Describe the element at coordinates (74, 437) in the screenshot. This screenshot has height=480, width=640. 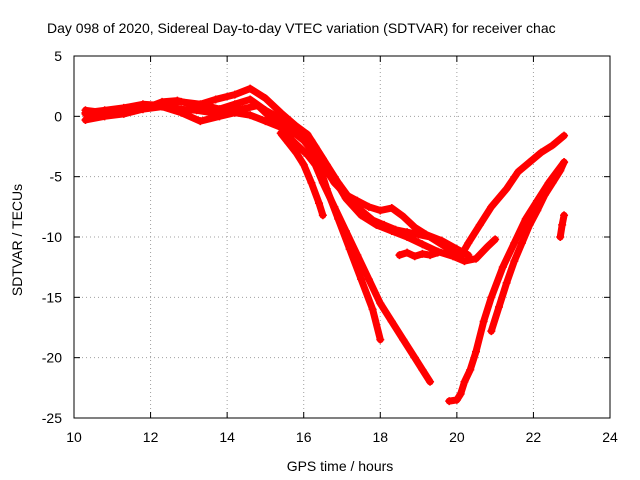
I see `x-tick-label: 10` at that location.